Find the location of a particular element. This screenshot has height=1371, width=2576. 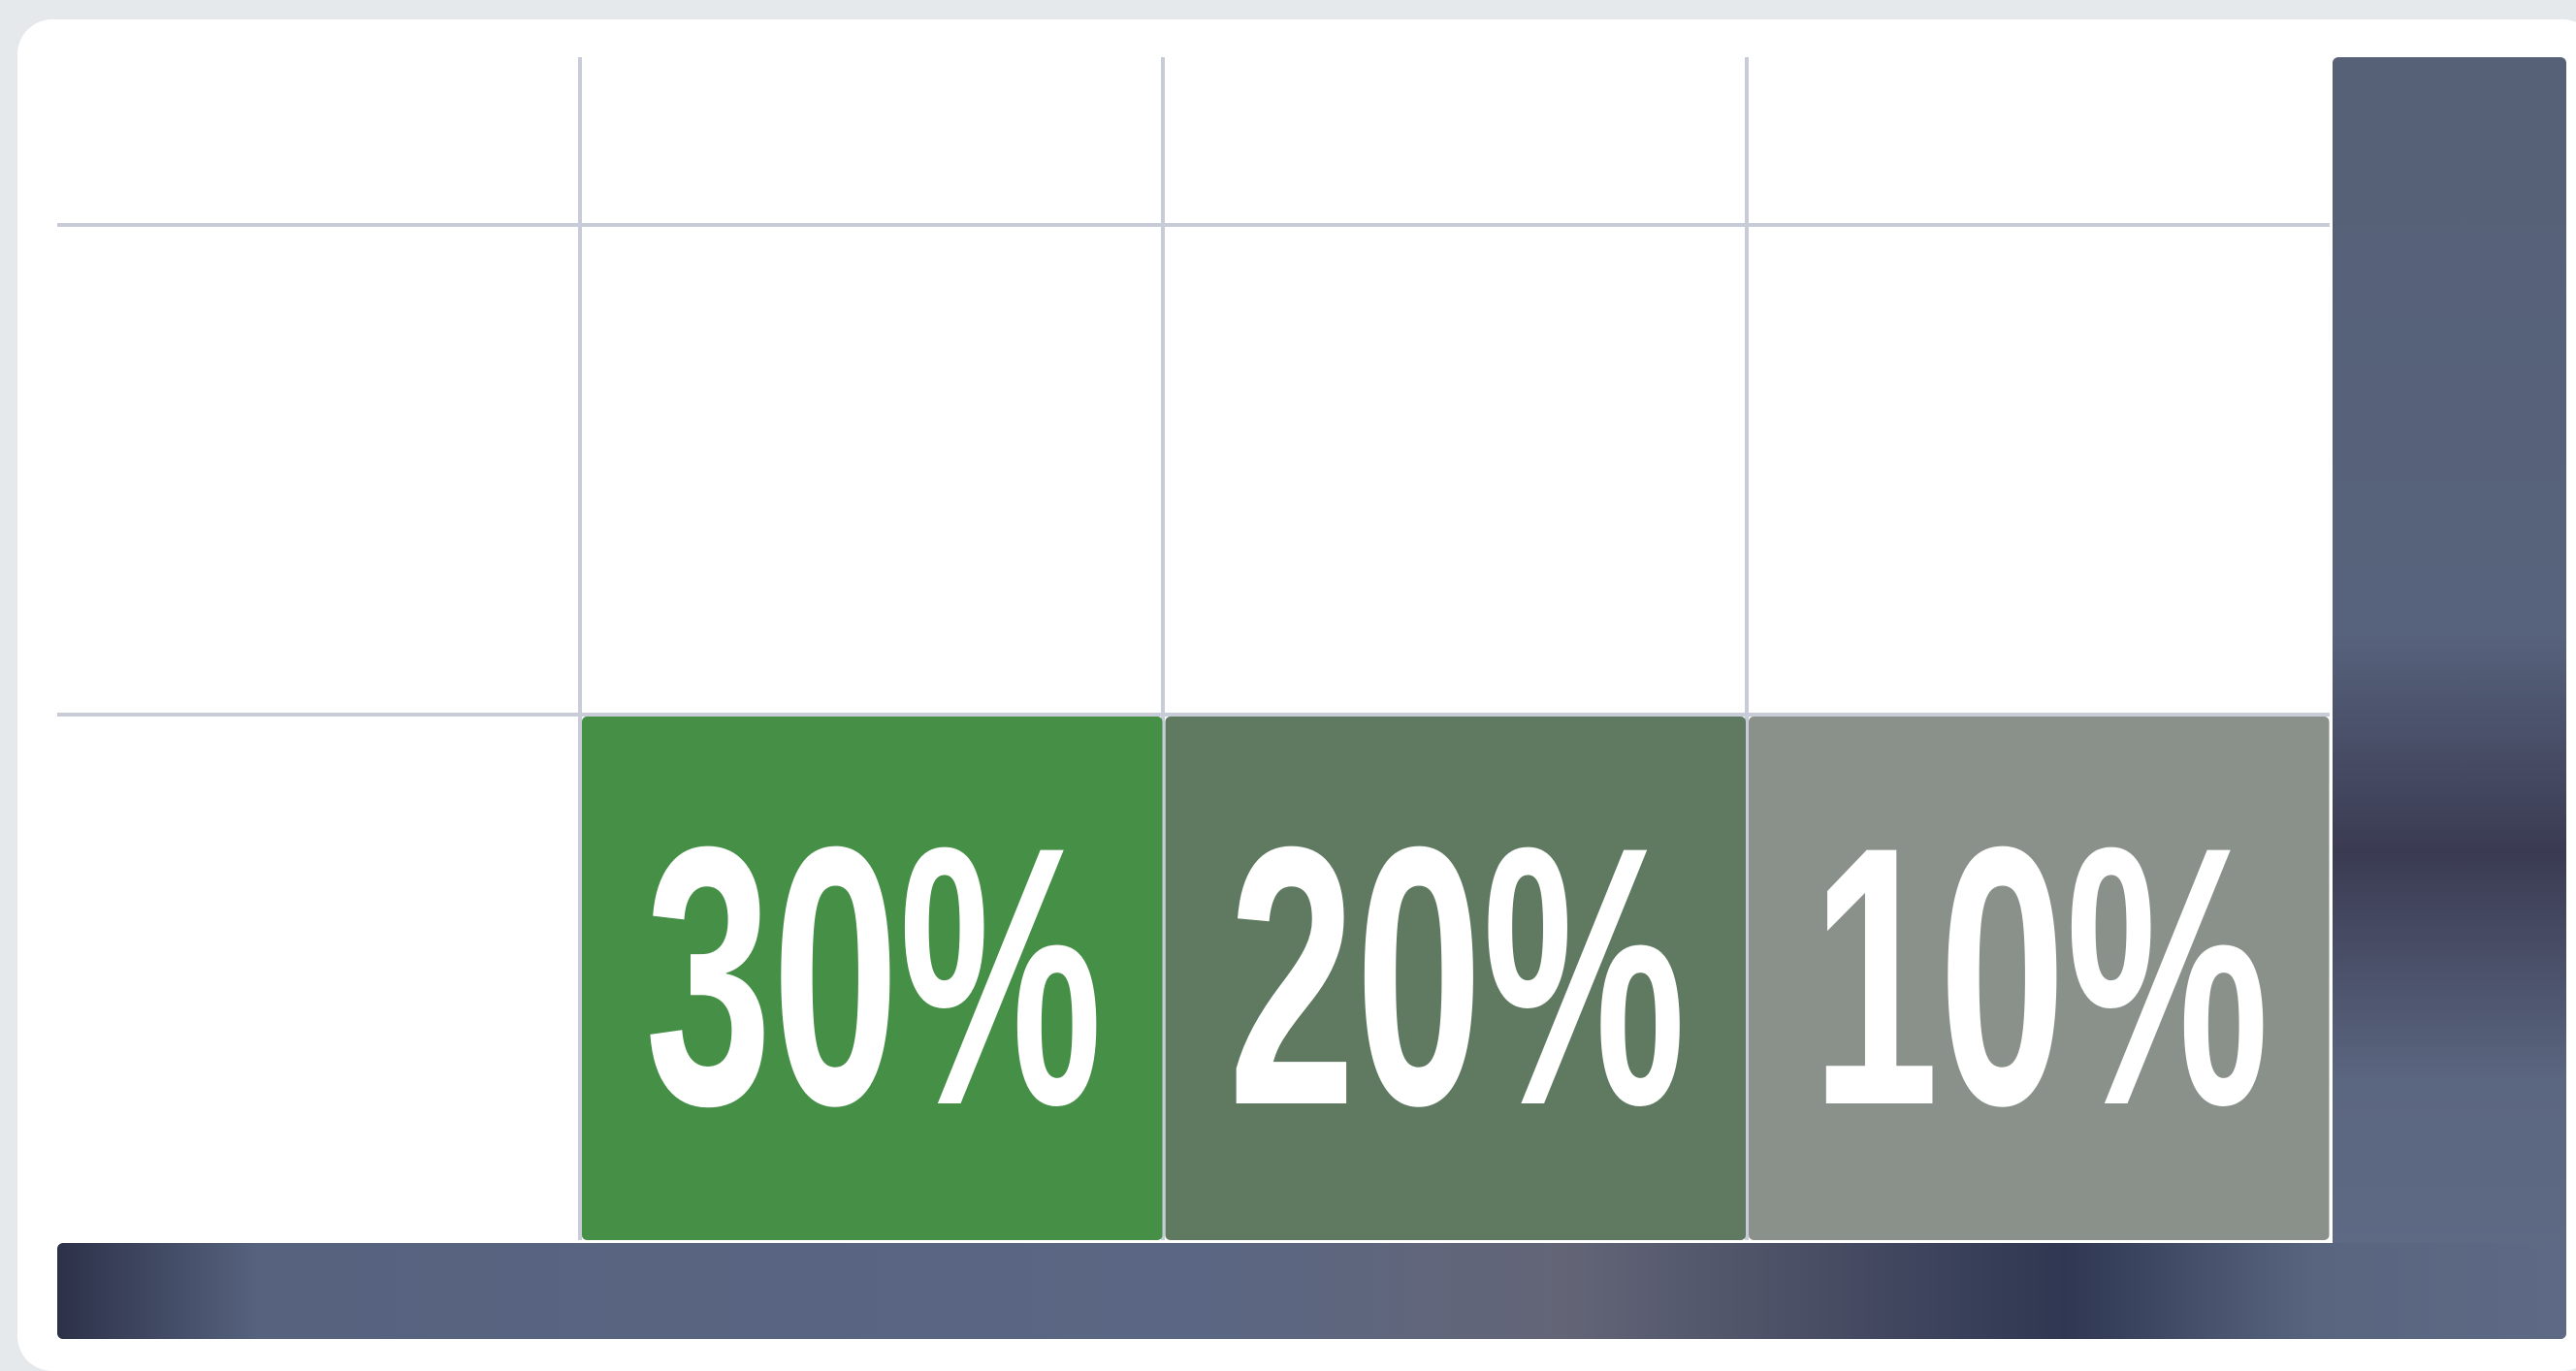

tile-label: 10% is located at coordinates (2041, 975).